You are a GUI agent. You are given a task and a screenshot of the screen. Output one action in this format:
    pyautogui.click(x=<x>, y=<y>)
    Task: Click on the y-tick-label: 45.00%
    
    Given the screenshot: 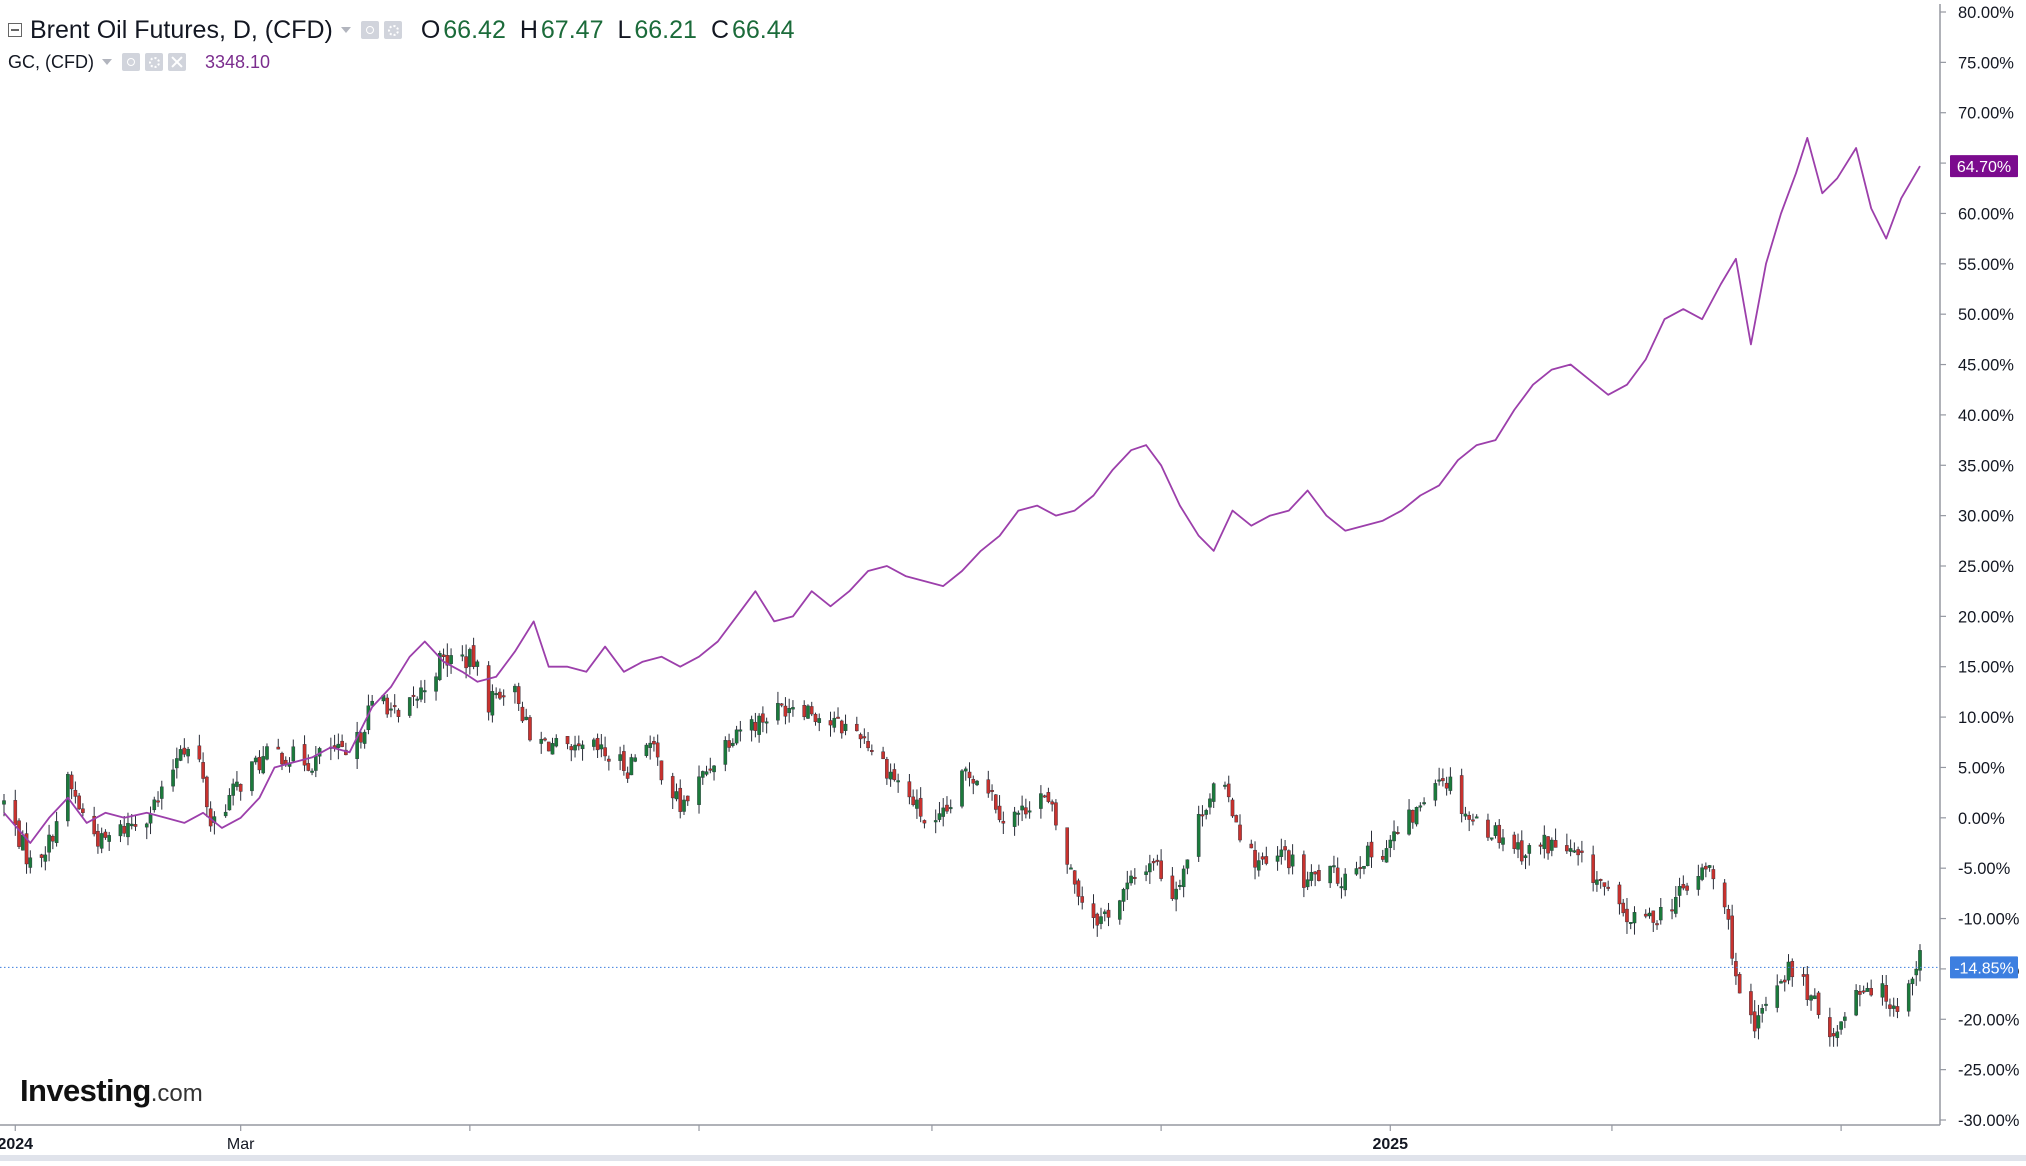 What is the action you would take?
    pyautogui.click(x=1986, y=366)
    